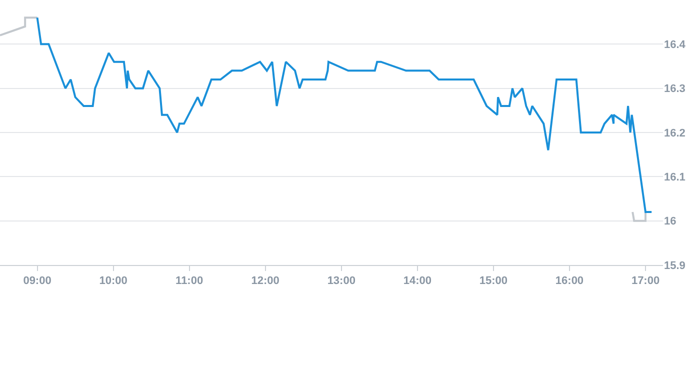 Image resolution: width=693 pixels, height=365 pixels. What do you see at coordinates (675, 266) in the screenshot?
I see `y-tick-label: 15.9` at bounding box center [675, 266].